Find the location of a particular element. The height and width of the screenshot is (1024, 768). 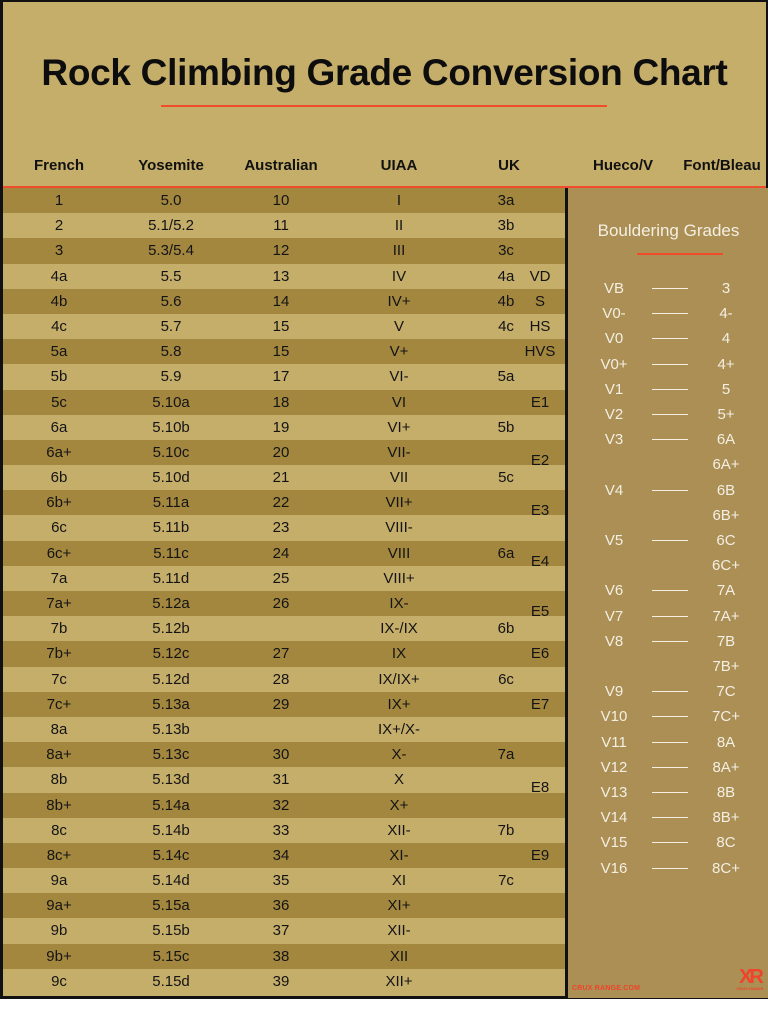

cell-french: 8c is located at coordinates (59, 830).